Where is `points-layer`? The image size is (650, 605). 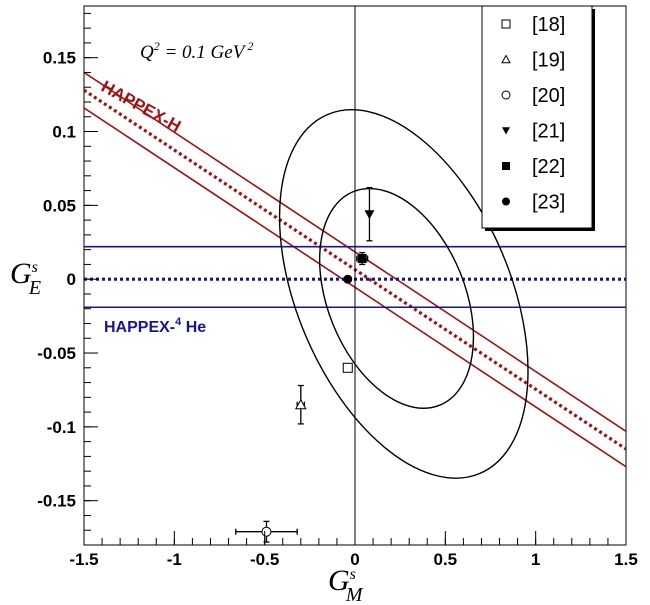 points-layer is located at coordinates (305, 364).